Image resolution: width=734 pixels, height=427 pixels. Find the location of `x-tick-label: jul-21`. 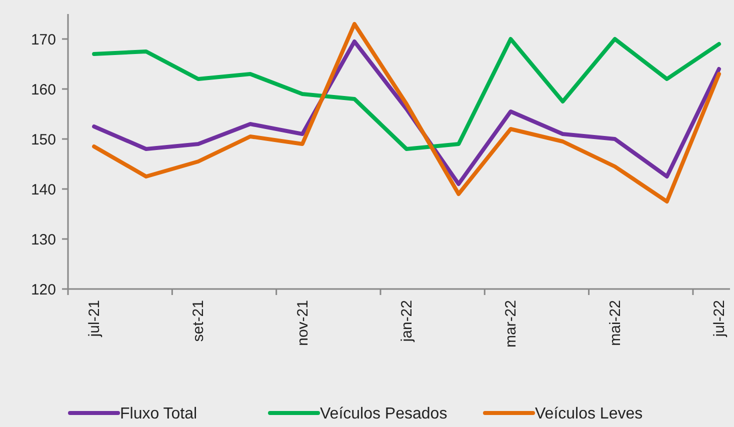

x-tick-label: jul-21 is located at coordinates (95, 319).